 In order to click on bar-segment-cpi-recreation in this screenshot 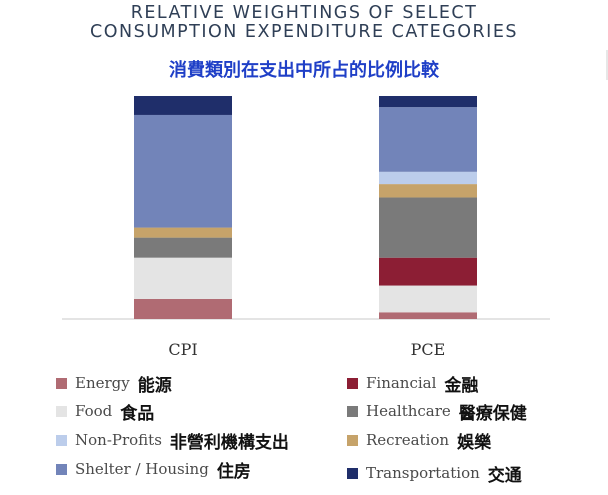, I will do `click(183, 232)`.